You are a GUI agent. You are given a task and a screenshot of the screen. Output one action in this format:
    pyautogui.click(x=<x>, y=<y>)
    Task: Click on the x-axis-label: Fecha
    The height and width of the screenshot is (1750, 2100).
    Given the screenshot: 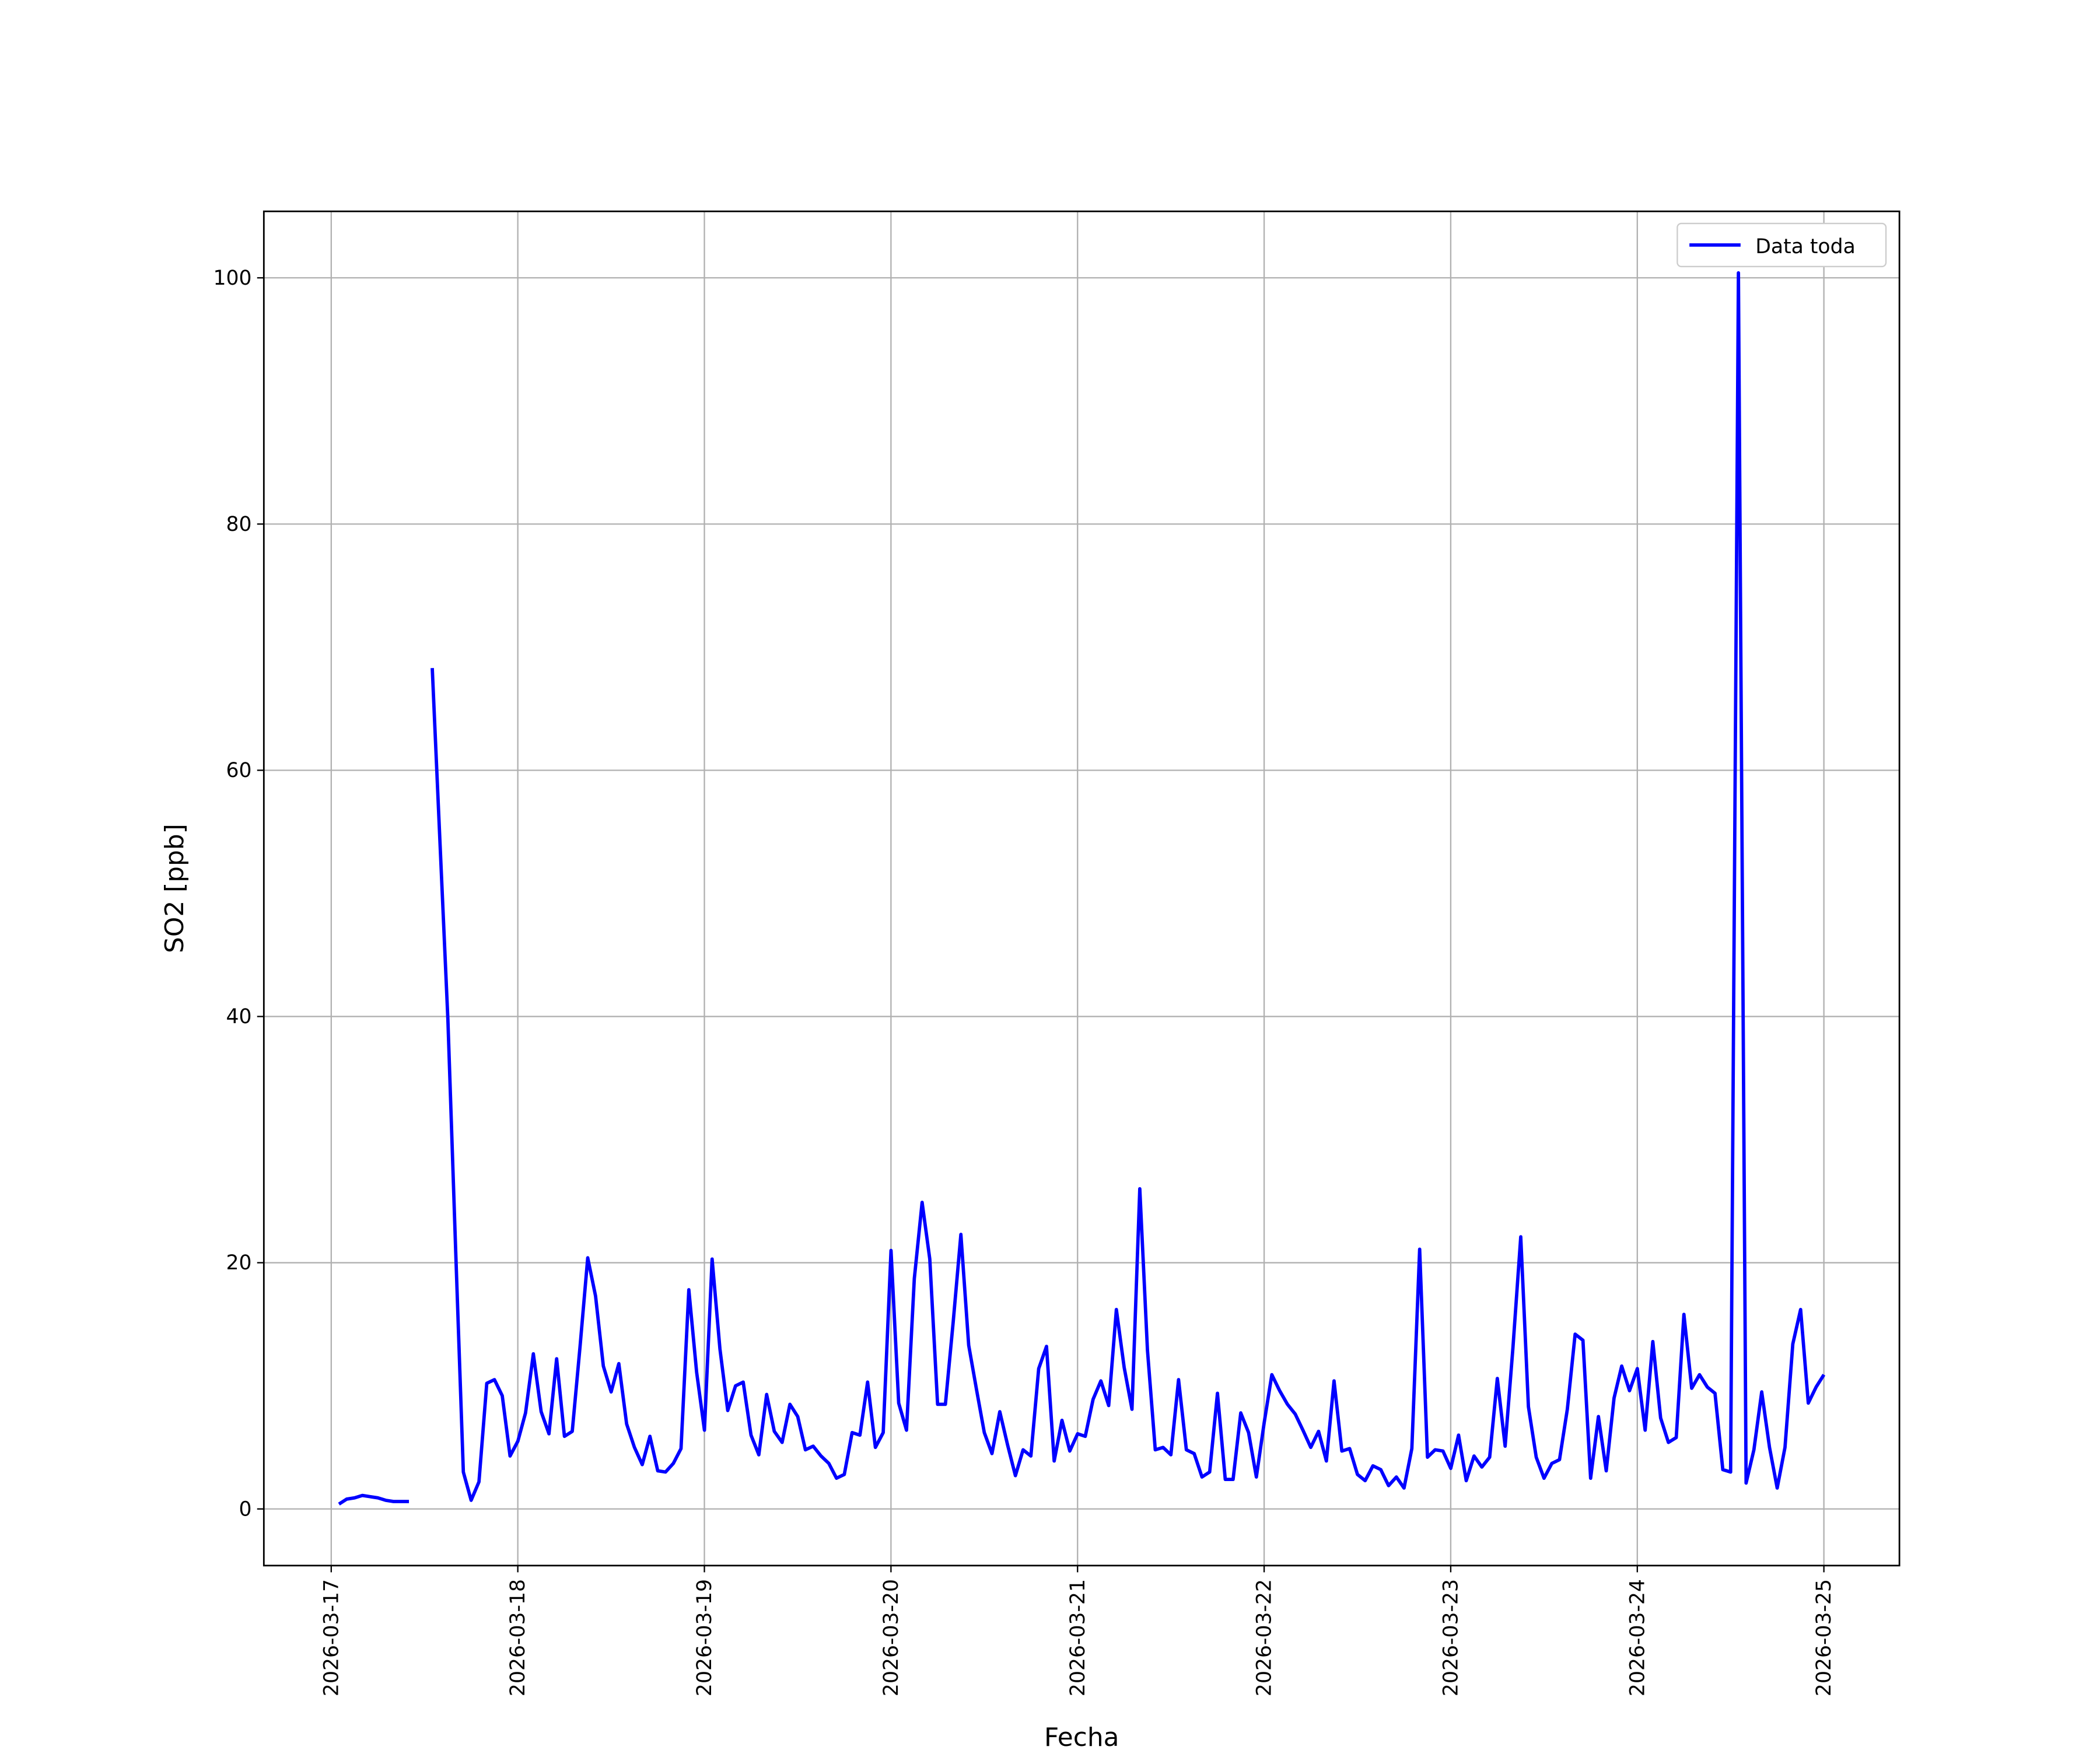 What is the action you would take?
    pyautogui.click(x=1081, y=1736)
    